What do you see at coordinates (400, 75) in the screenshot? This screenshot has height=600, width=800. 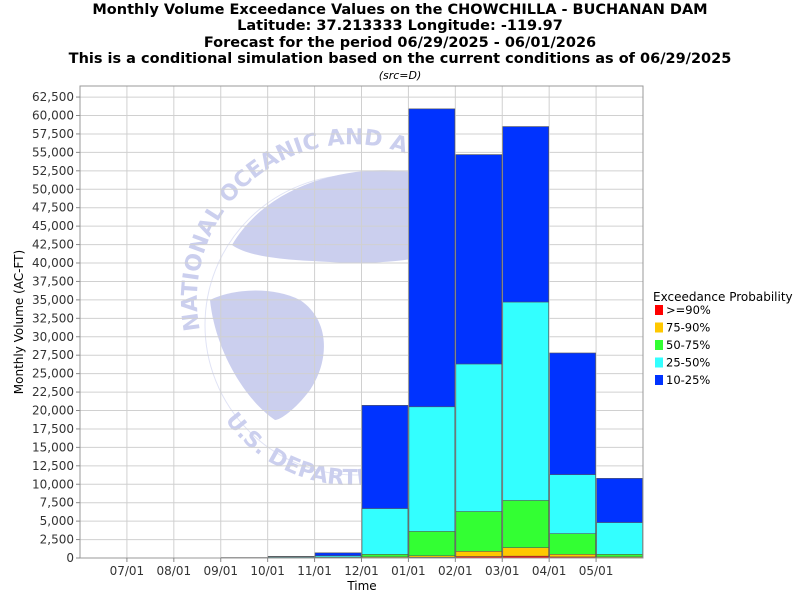 I see `chart-subtitle: (src=D)` at bounding box center [400, 75].